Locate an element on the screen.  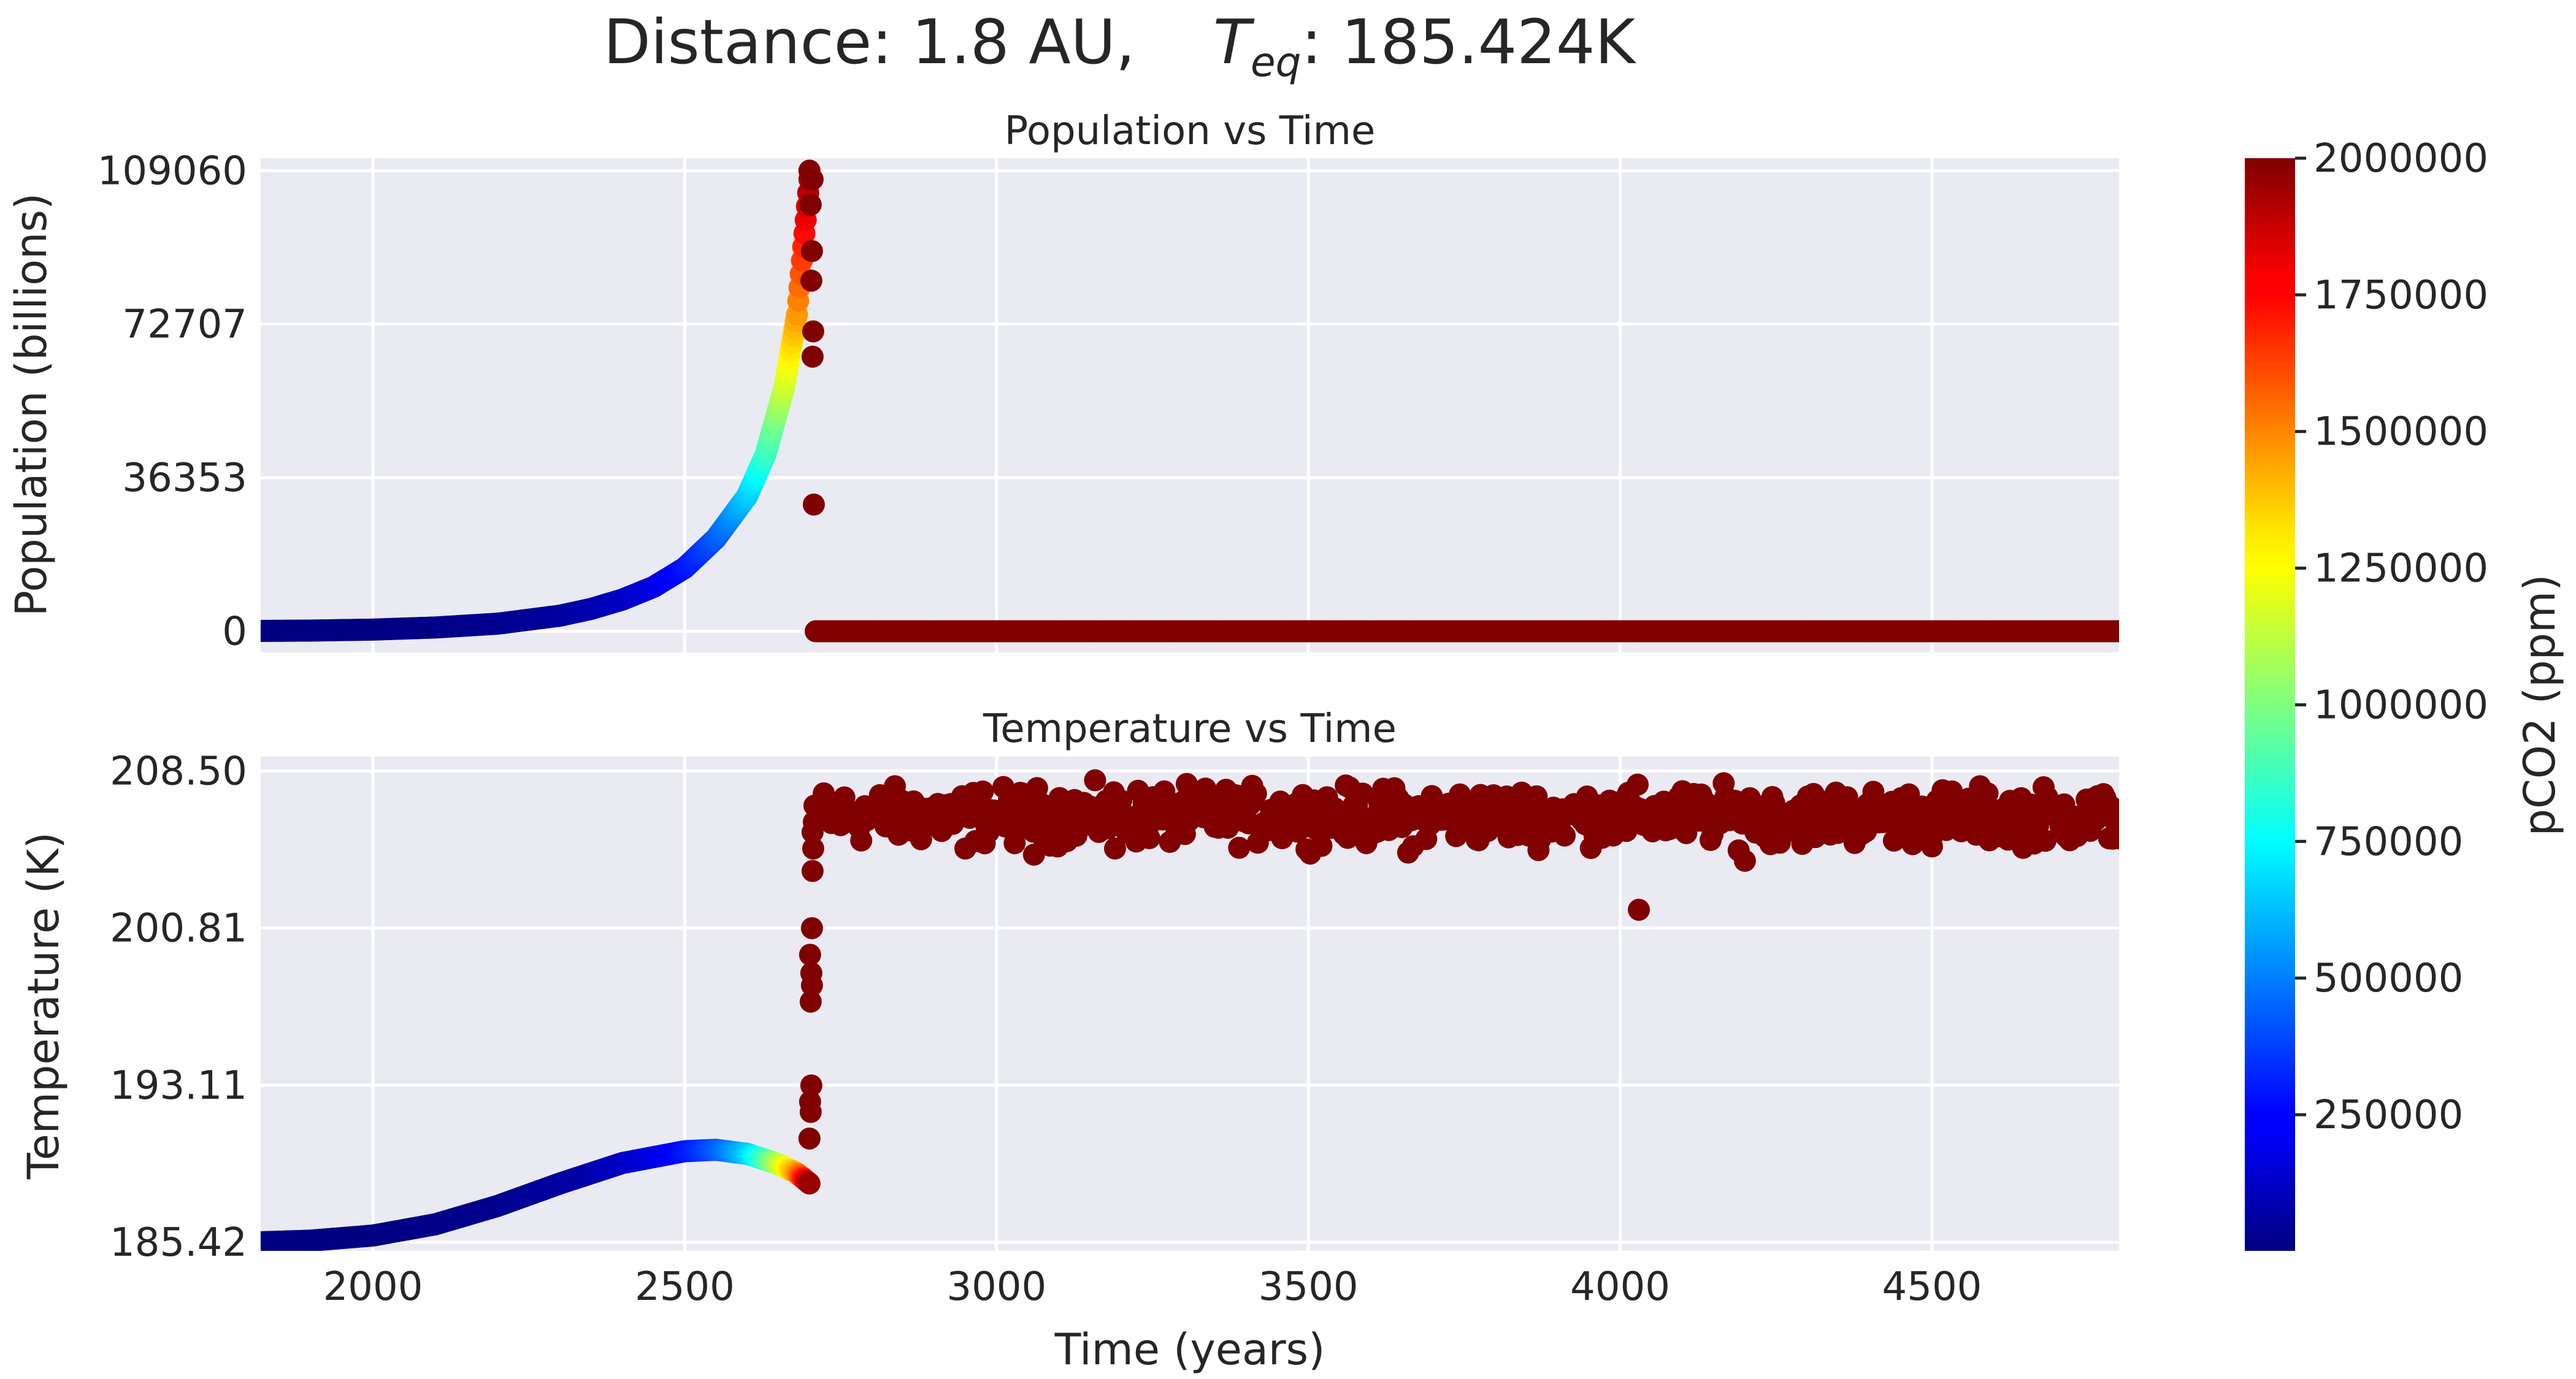
x-tick-label: 3000 is located at coordinates (996, 1287).